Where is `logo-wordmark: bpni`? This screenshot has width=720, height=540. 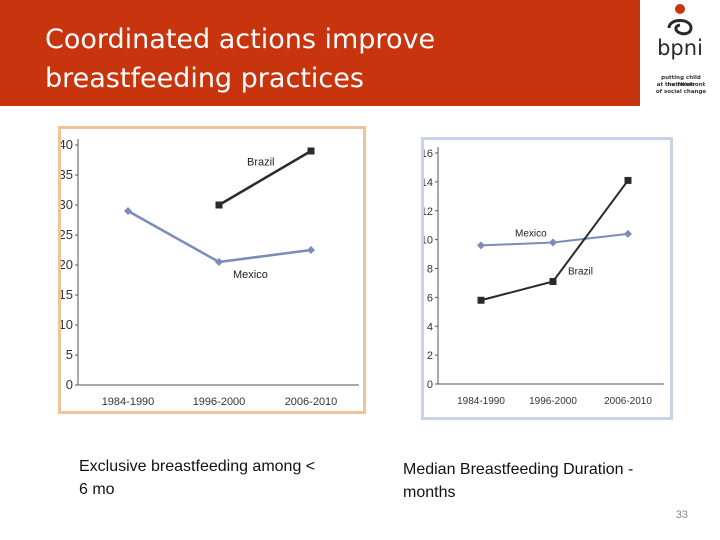 logo-wordmark: bpni is located at coordinates (680, 48).